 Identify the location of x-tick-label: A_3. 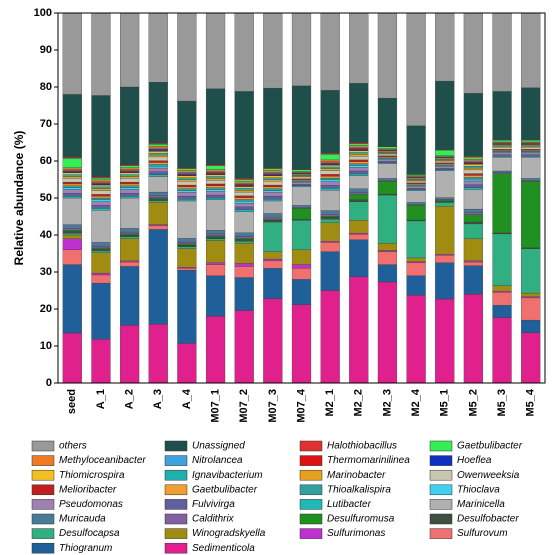
(158, 399).